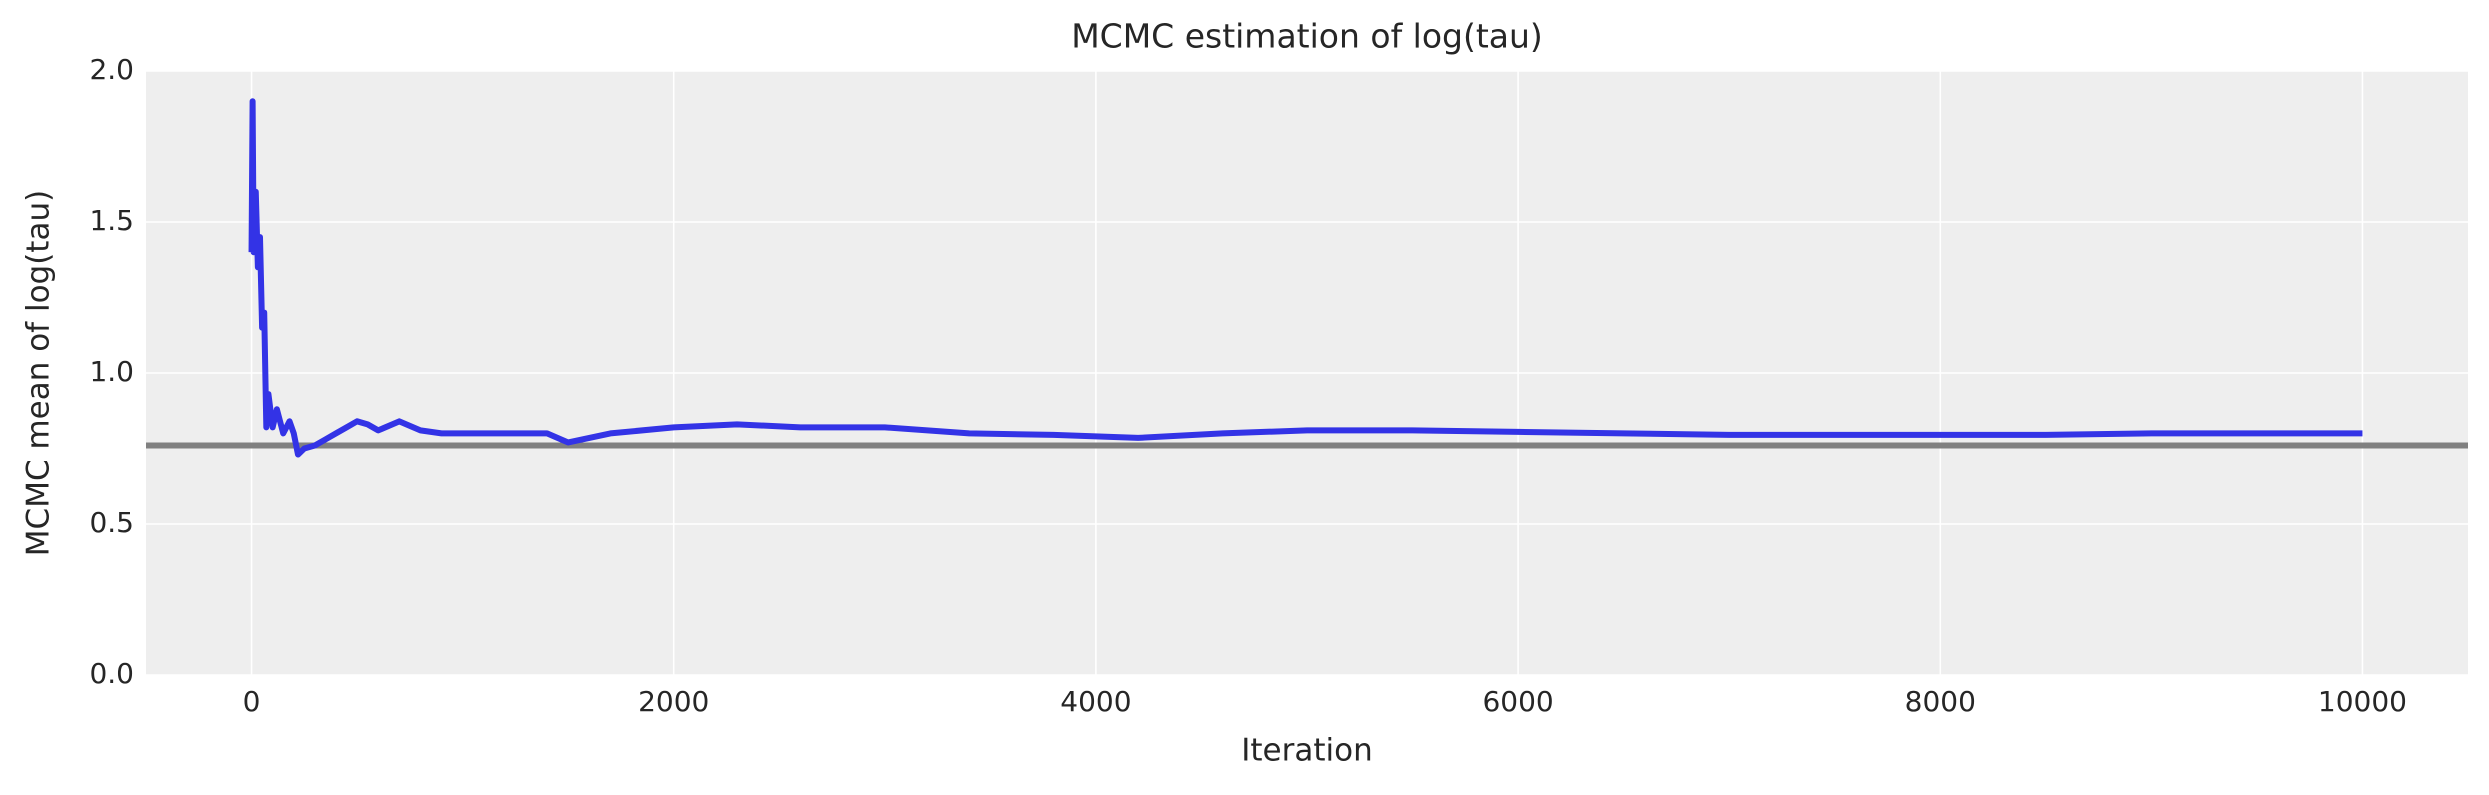 The height and width of the screenshot is (795, 2489). I want to click on y-tick-label: 2.0, so click(111, 69).